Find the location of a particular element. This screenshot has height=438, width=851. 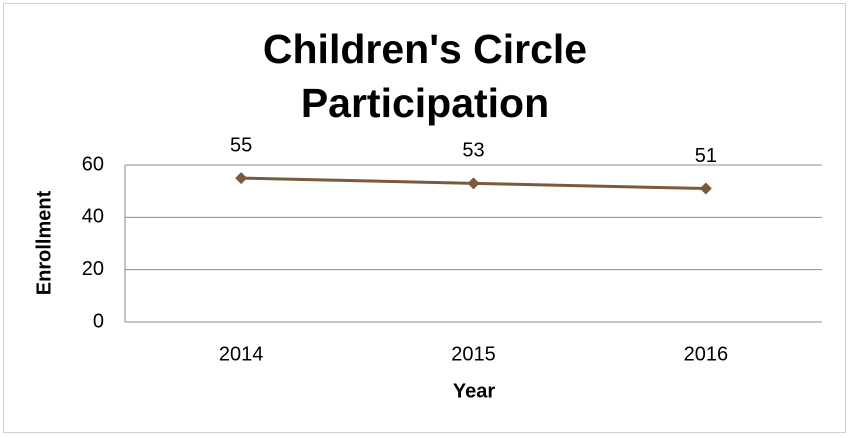

y-tick-label: 40 is located at coordinates (93, 217).